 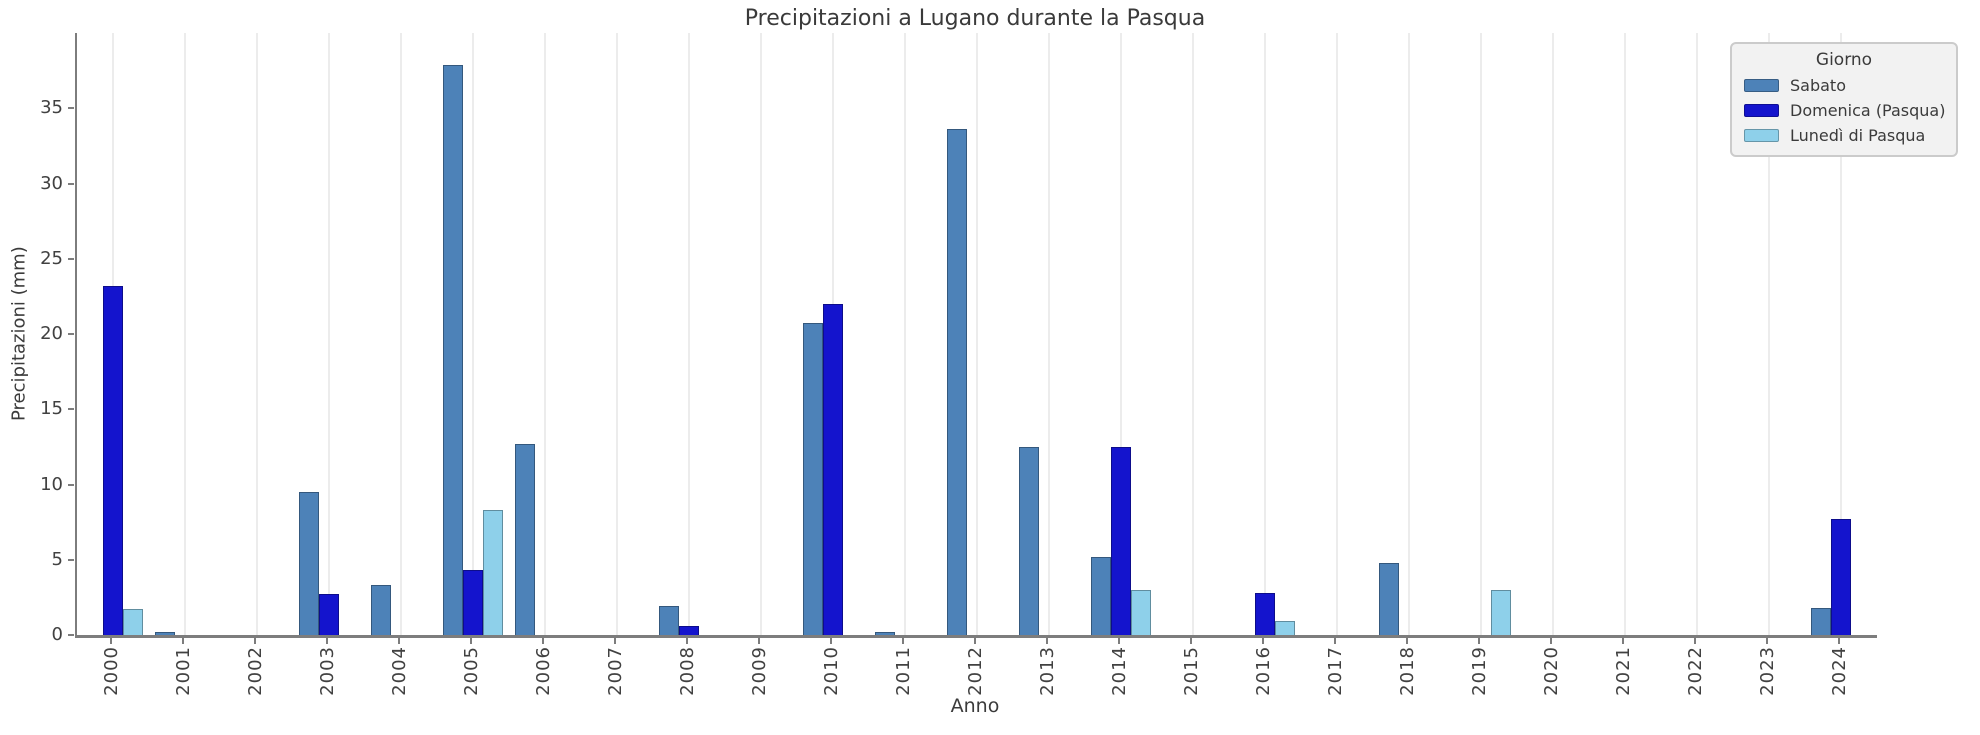 I want to click on bar-2014-domenica-pasqua, so click(x=1121, y=540).